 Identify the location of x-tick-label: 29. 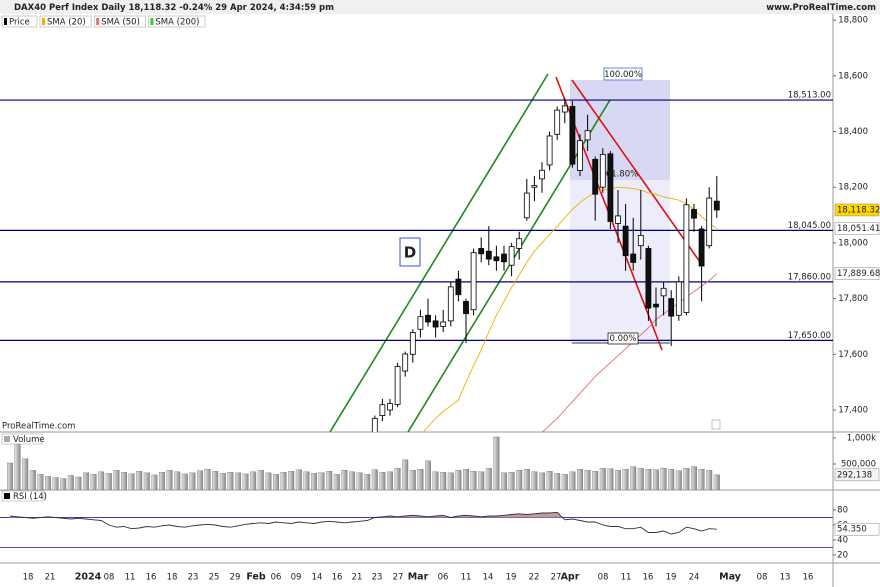
(235, 578).